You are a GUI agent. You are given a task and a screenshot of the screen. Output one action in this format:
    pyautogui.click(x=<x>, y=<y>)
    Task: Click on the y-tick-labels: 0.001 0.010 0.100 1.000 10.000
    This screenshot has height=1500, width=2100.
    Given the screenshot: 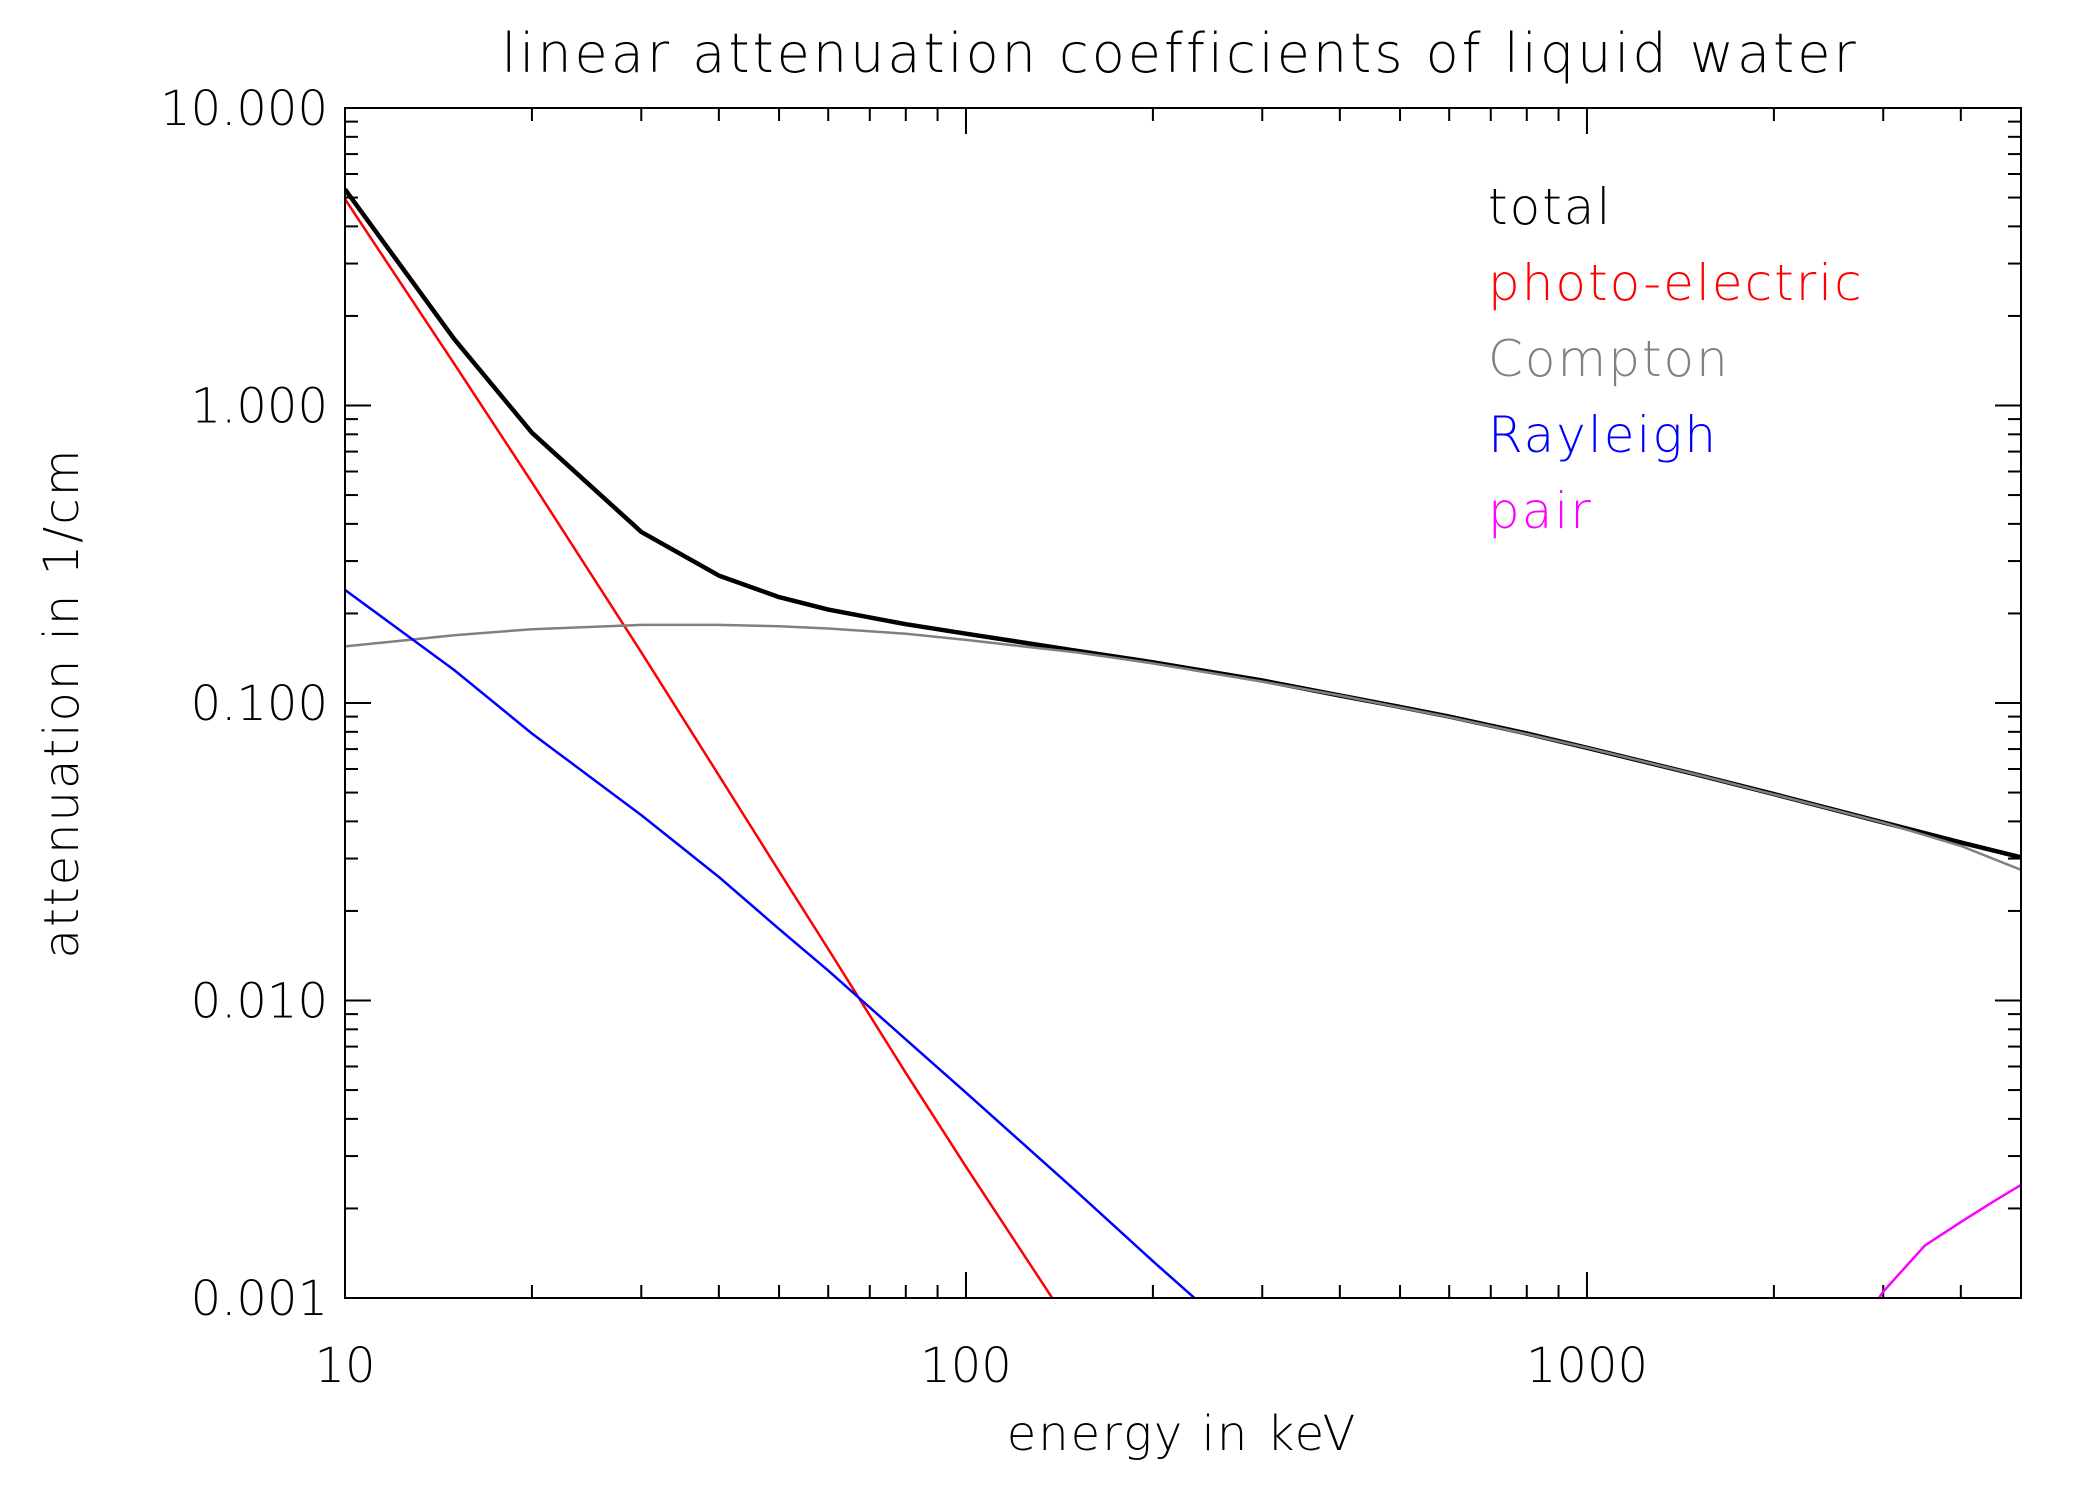 What is the action you would take?
    pyautogui.click(x=244, y=704)
    